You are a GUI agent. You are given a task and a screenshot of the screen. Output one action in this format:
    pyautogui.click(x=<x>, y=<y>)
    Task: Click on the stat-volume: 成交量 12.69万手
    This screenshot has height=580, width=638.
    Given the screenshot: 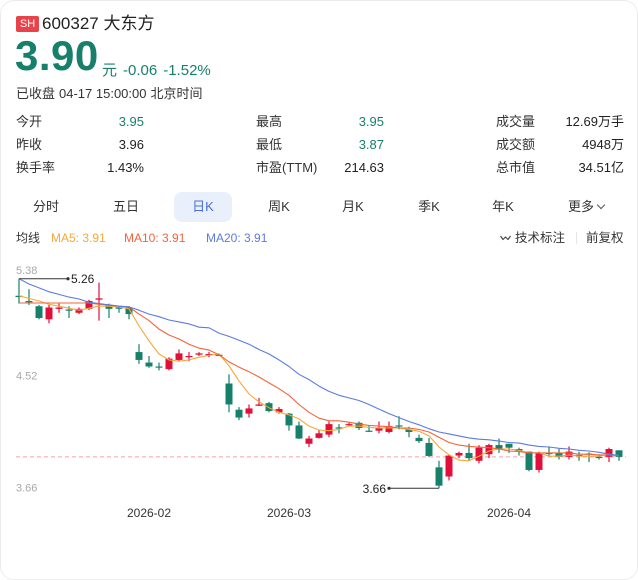 What is the action you would take?
    pyautogui.click(x=560, y=122)
    